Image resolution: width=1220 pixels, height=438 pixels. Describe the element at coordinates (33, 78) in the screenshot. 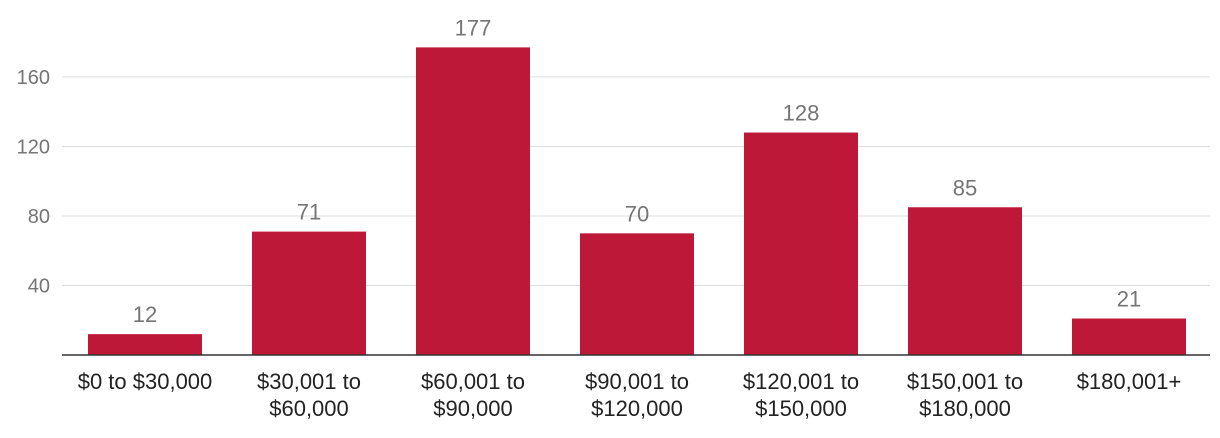

I see `y-tick-label-160: 160` at that location.